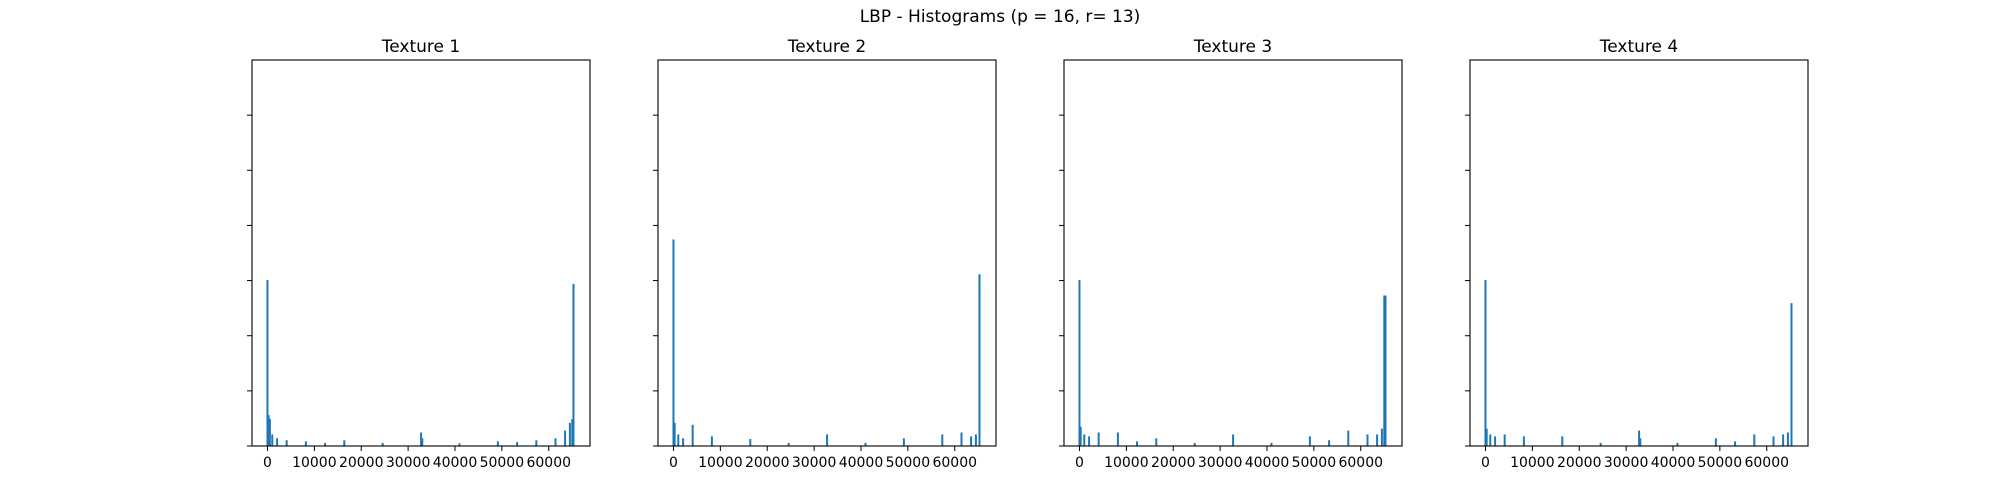 Image resolution: width=2000 pixels, height=500 pixels. What do you see at coordinates (420, 47) in the screenshot?
I see `panel-title: Texture 1` at bounding box center [420, 47].